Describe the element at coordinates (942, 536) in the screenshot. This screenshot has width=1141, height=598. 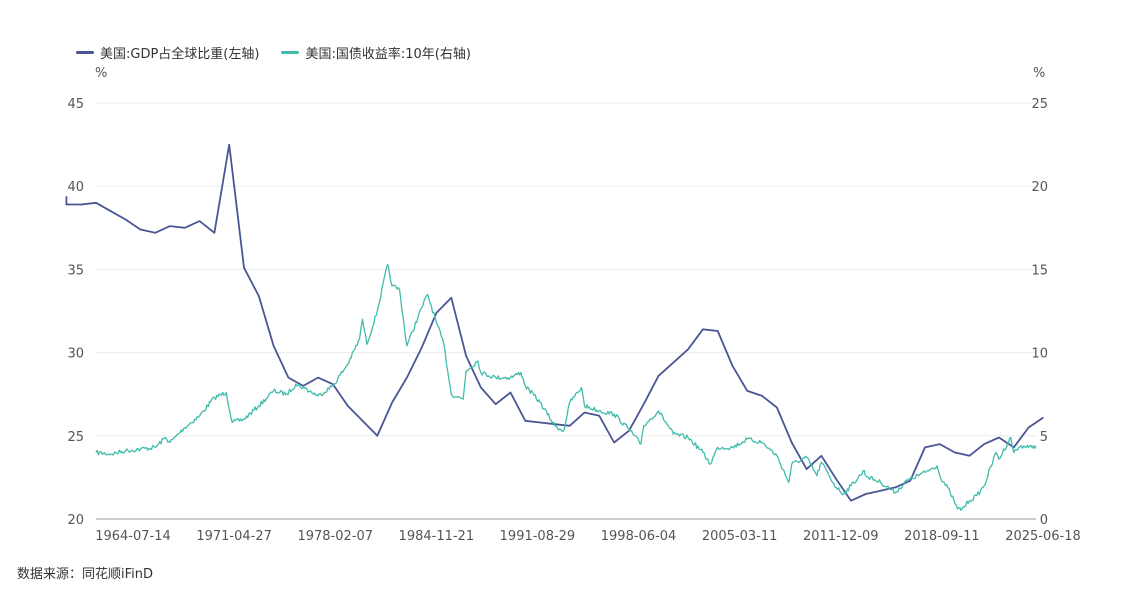
I see `x-axis-tick-label: 2018-09-11` at that location.